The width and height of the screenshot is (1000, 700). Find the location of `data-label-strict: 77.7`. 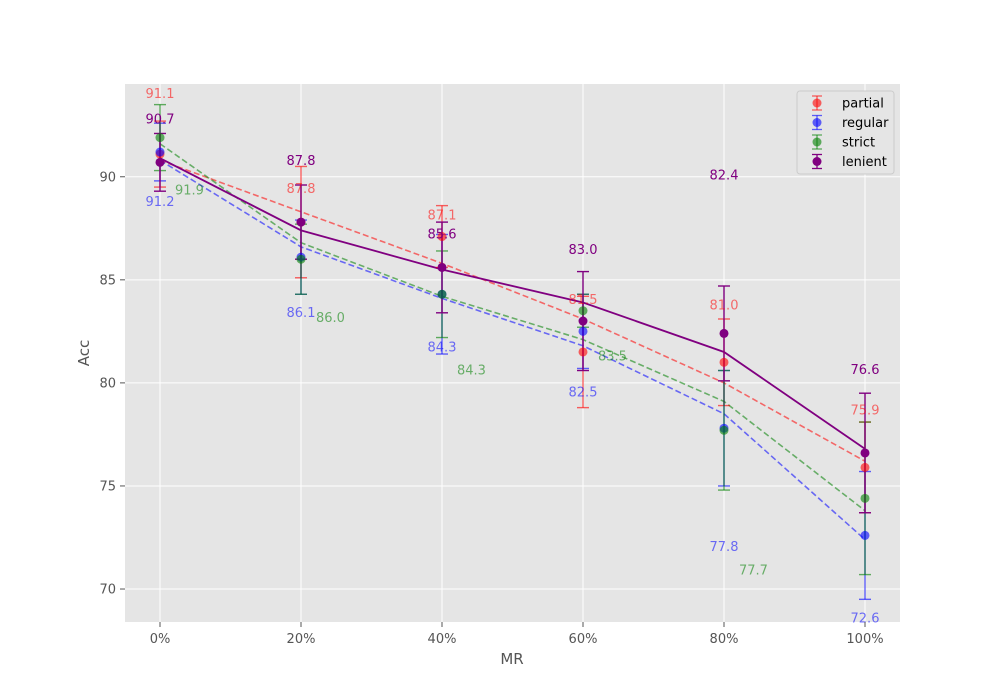

data-label-strict: 77.7 is located at coordinates (753, 570).